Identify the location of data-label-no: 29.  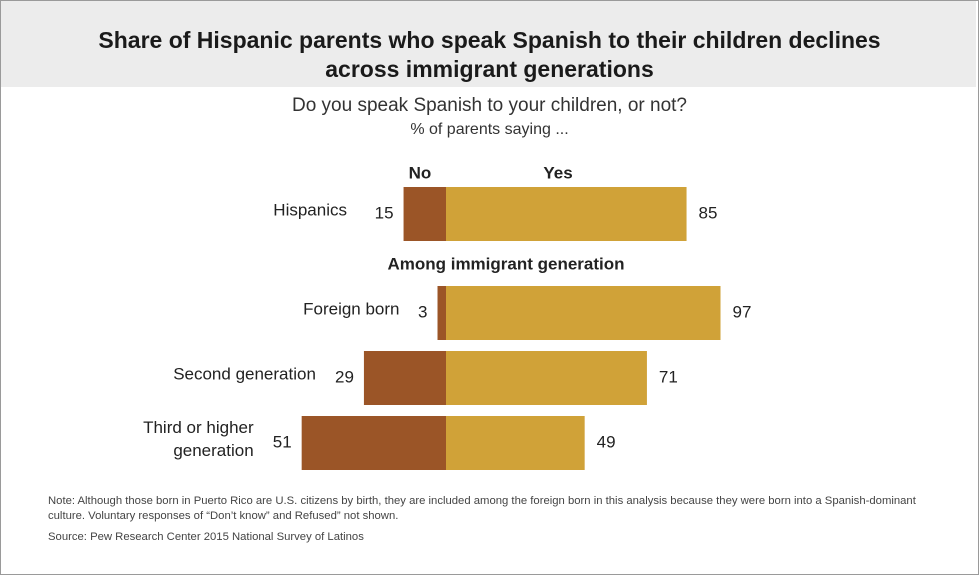
(344, 376).